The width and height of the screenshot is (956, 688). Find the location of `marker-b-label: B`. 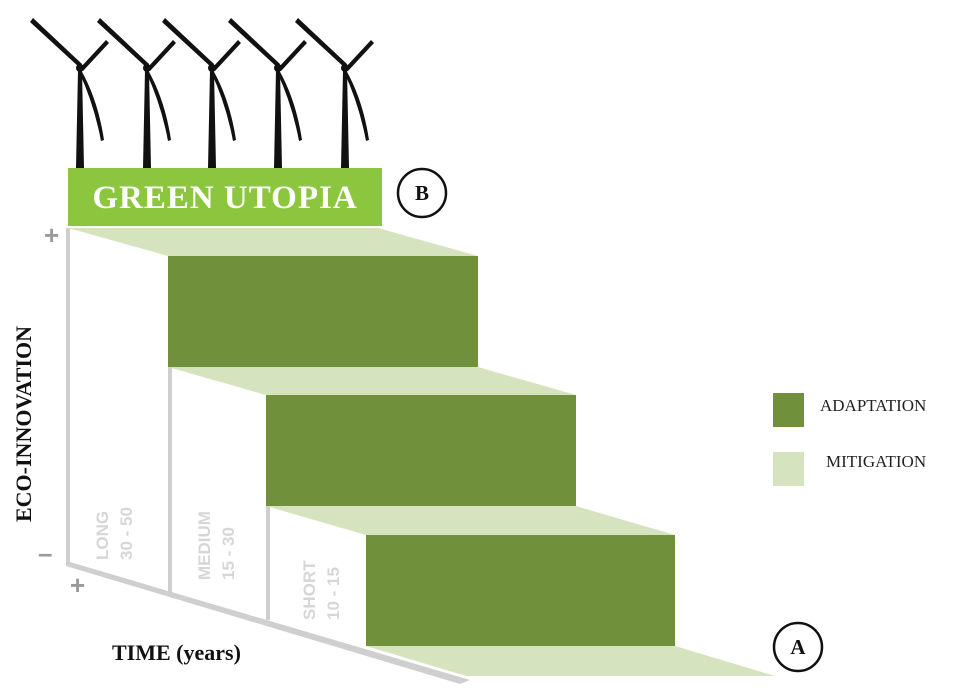

marker-b-label: B is located at coordinates (422, 193).